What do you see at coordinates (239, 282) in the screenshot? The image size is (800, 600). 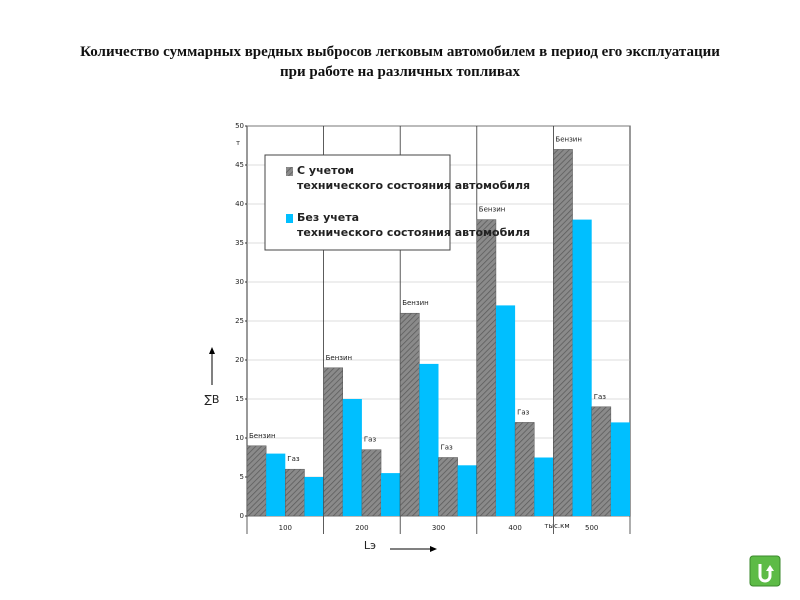 I see `y-tick-label: 30` at bounding box center [239, 282].